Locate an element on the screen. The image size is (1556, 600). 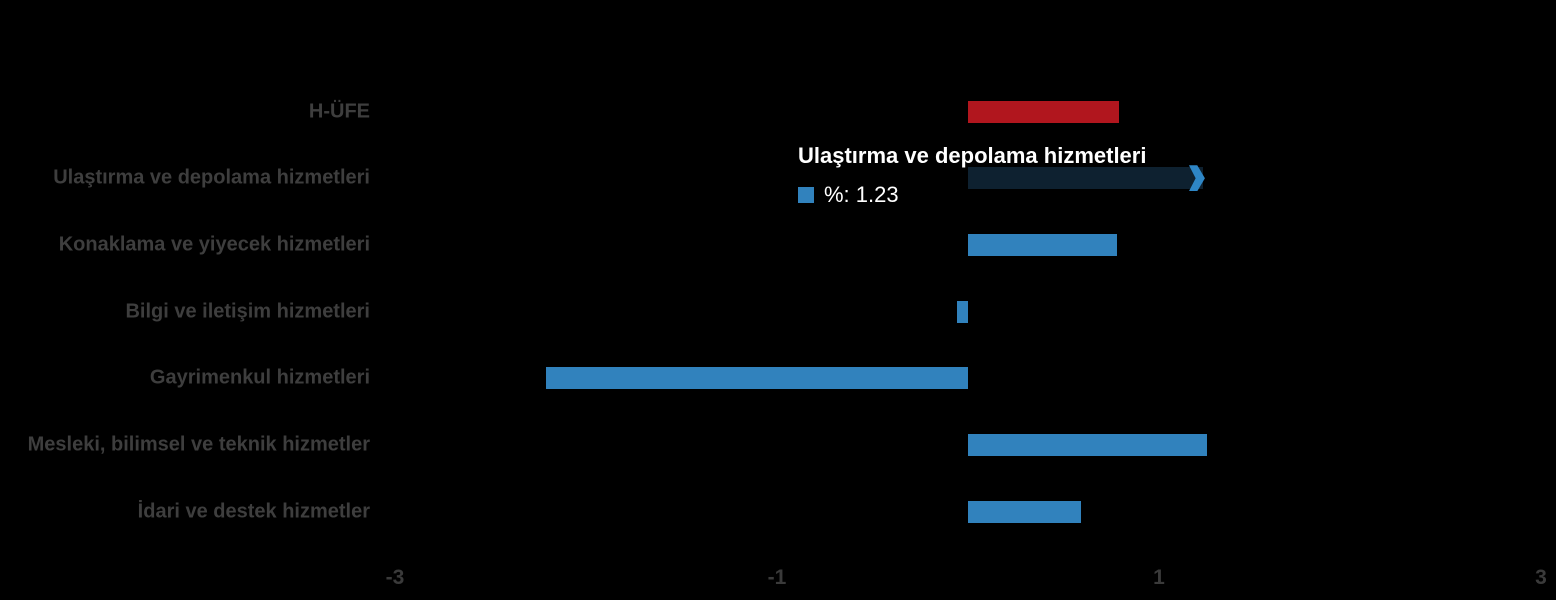
category-label: H-ÜFE is located at coordinates (339, 111).